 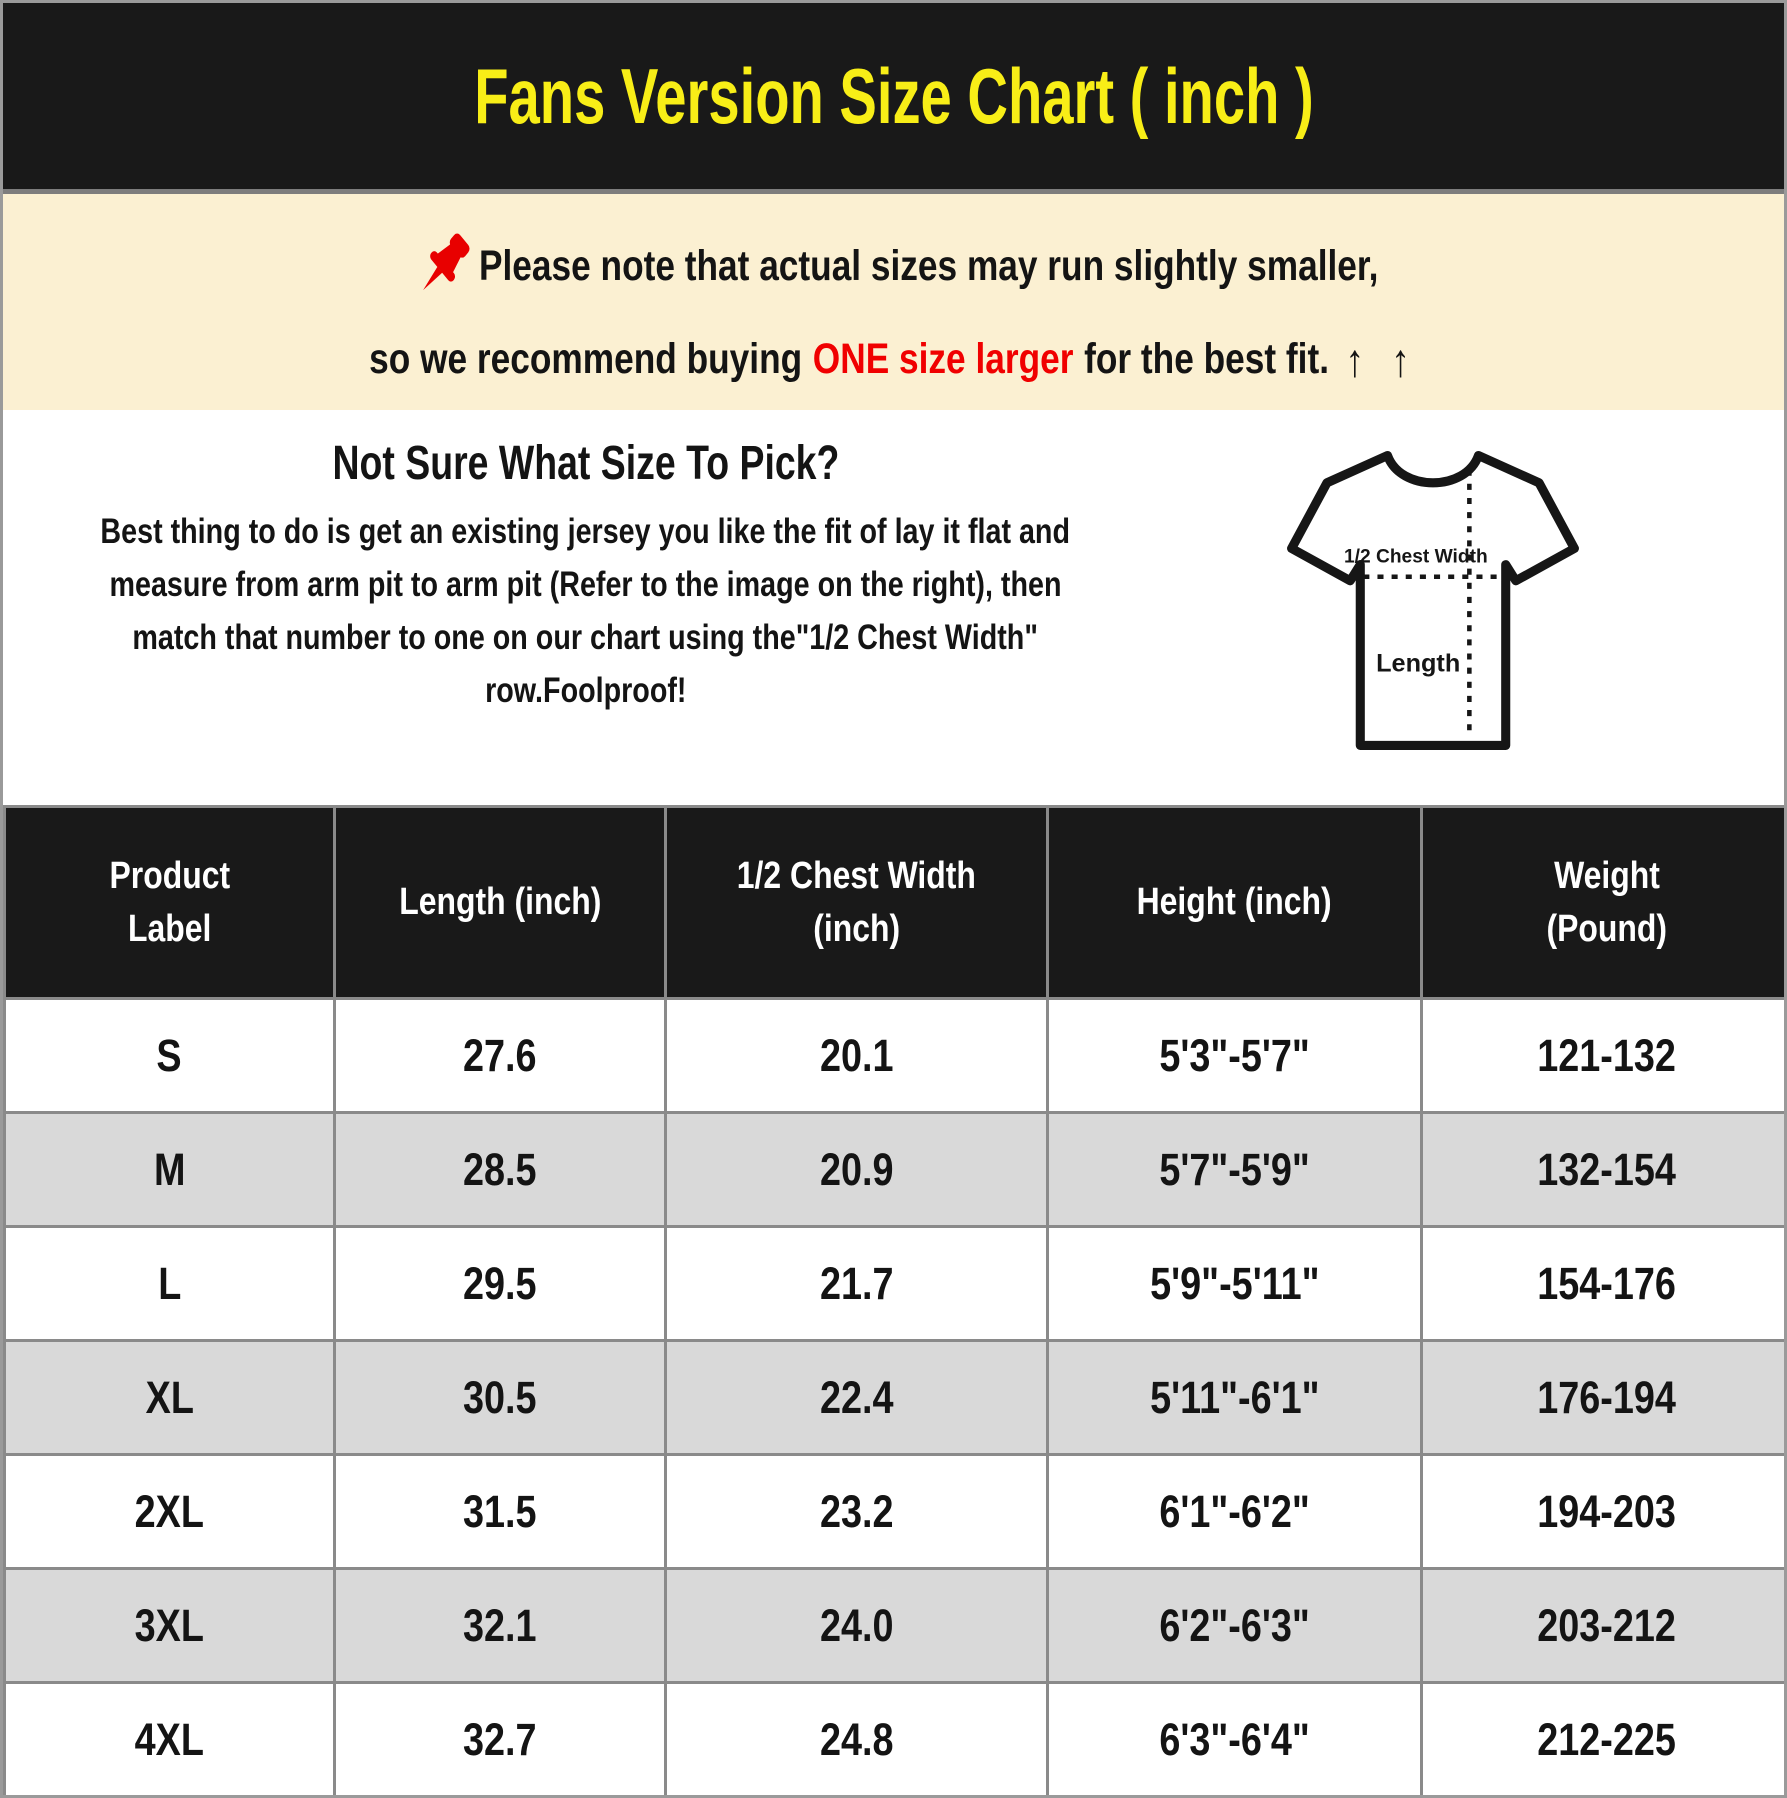 I want to click on notice-highlight: ONE size larger, so click(x=943, y=359).